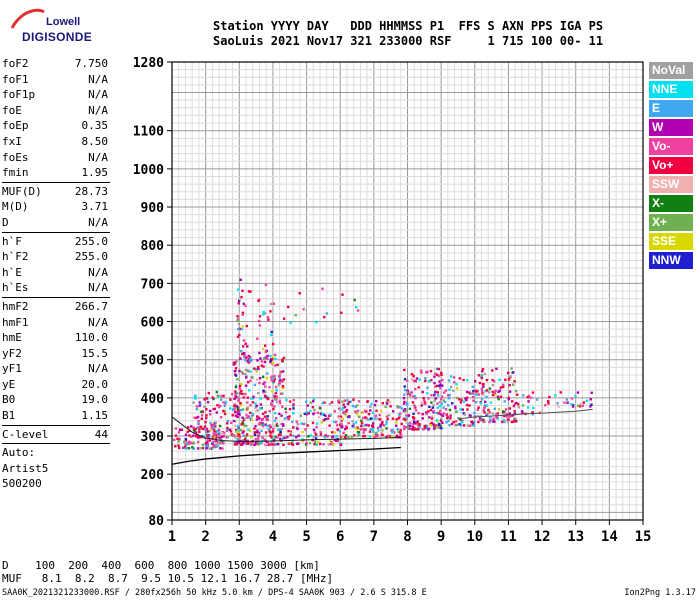  What do you see at coordinates (91, 338) in the screenshot?
I see `param-value: 110.0` at bounding box center [91, 338].